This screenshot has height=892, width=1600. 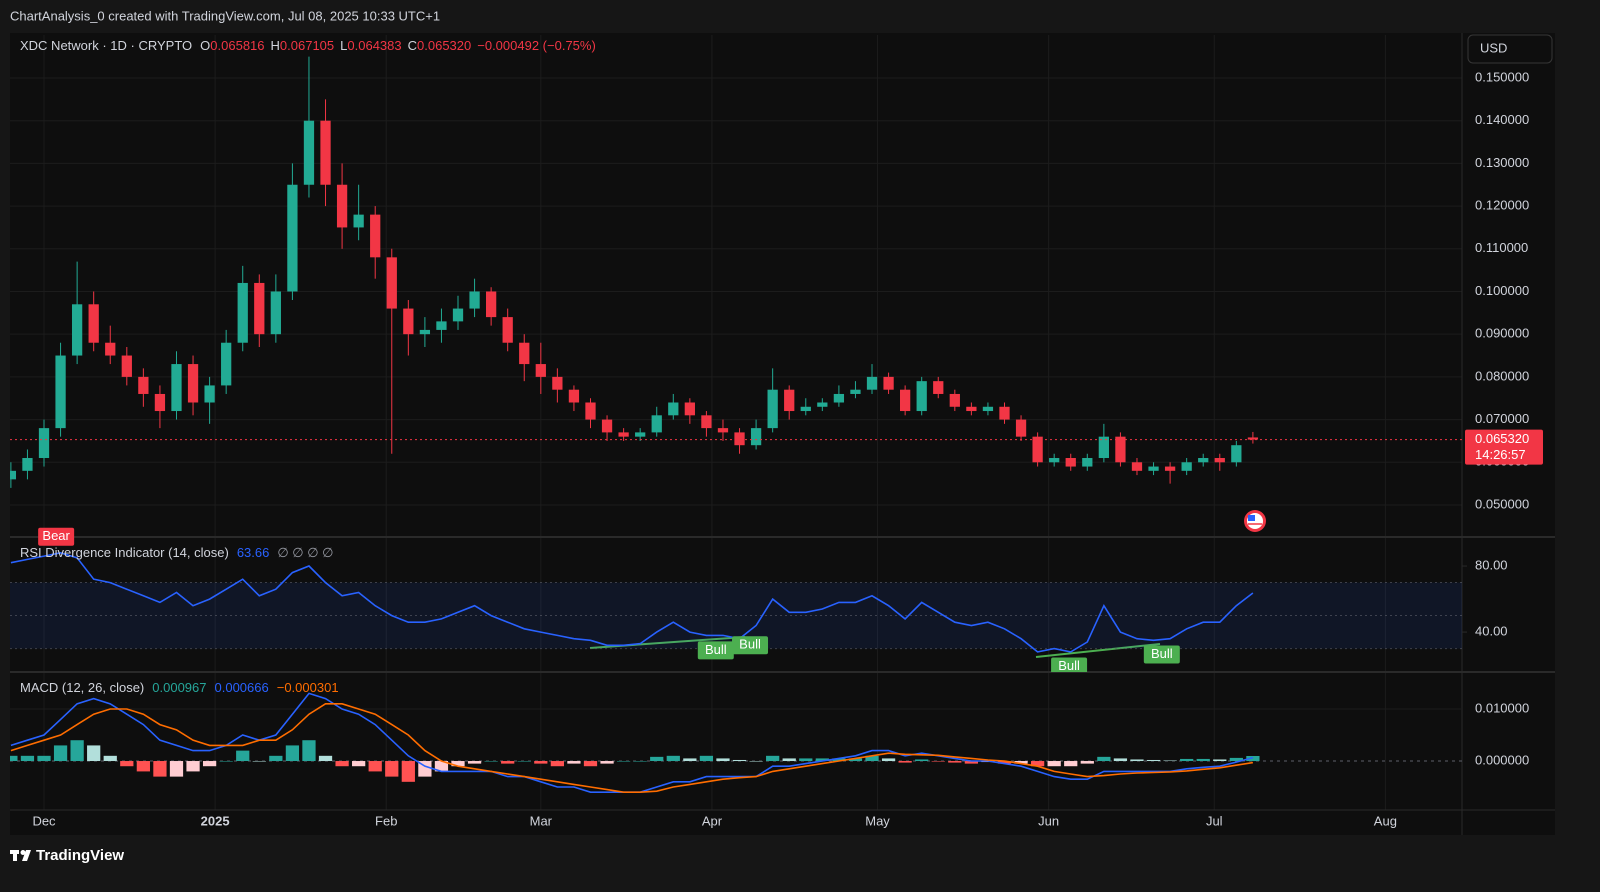 What do you see at coordinates (712, 820) in the screenshot?
I see `x-tick-label: Apr` at bounding box center [712, 820].